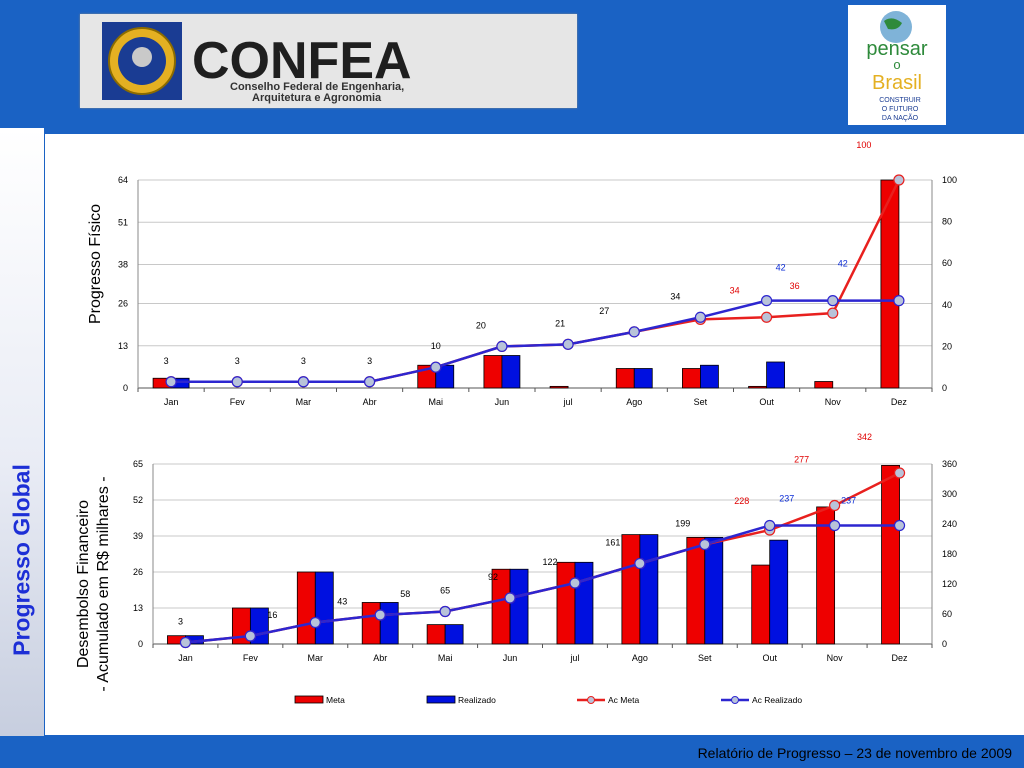  I want to click on chart1-category-label: Ago, so click(634, 402).